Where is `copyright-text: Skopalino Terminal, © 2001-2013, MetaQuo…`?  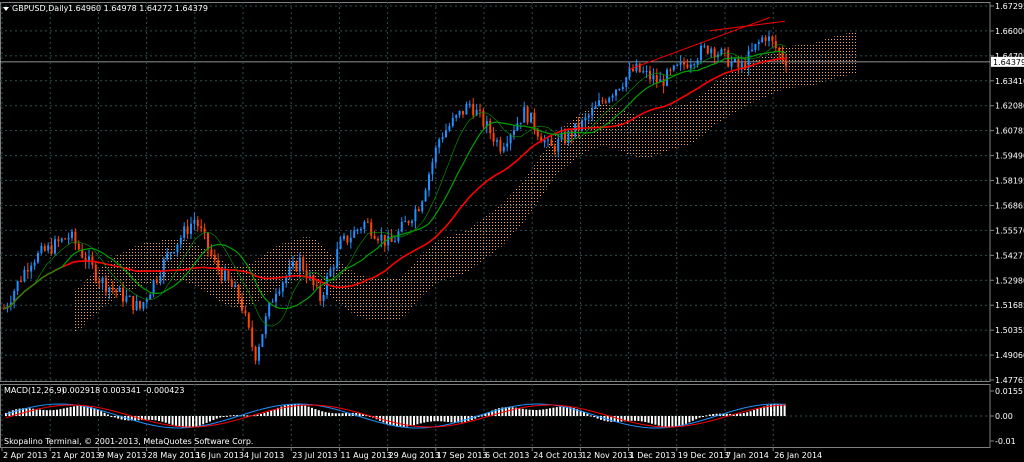
copyright-text: Skopalino Terminal, © 2001-2013, MetaQuo… is located at coordinates (128, 441).